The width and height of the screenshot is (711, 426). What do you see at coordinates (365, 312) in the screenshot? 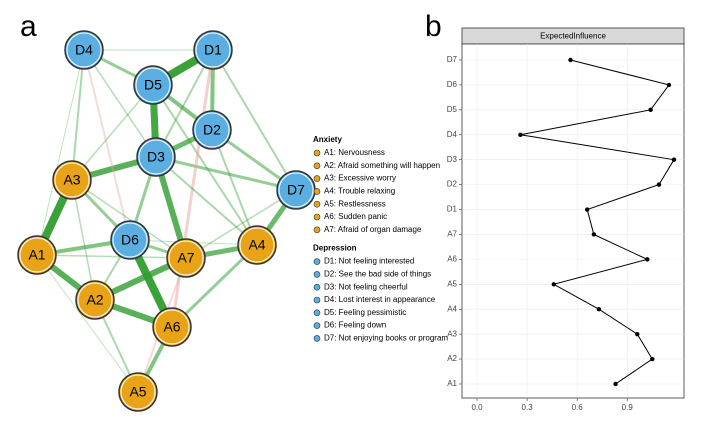
I see `legend-item: D5: Feeling pessimistic` at bounding box center [365, 312].